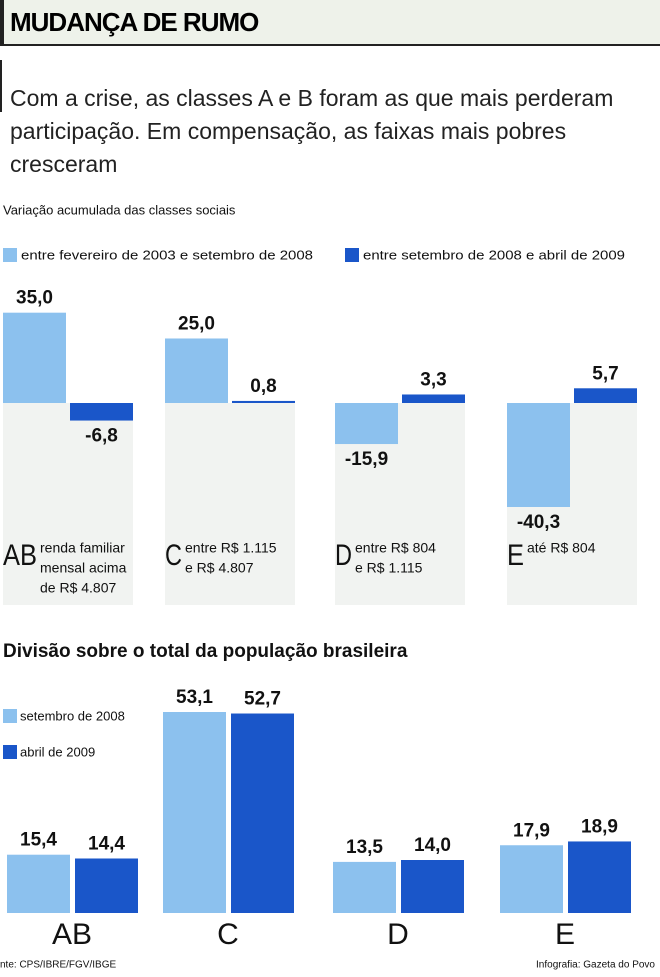 The width and height of the screenshot is (660, 977). Describe the element at coordinates (72, 715) in the screenshot. I see `legend-label: setembro de 2008` at that location.